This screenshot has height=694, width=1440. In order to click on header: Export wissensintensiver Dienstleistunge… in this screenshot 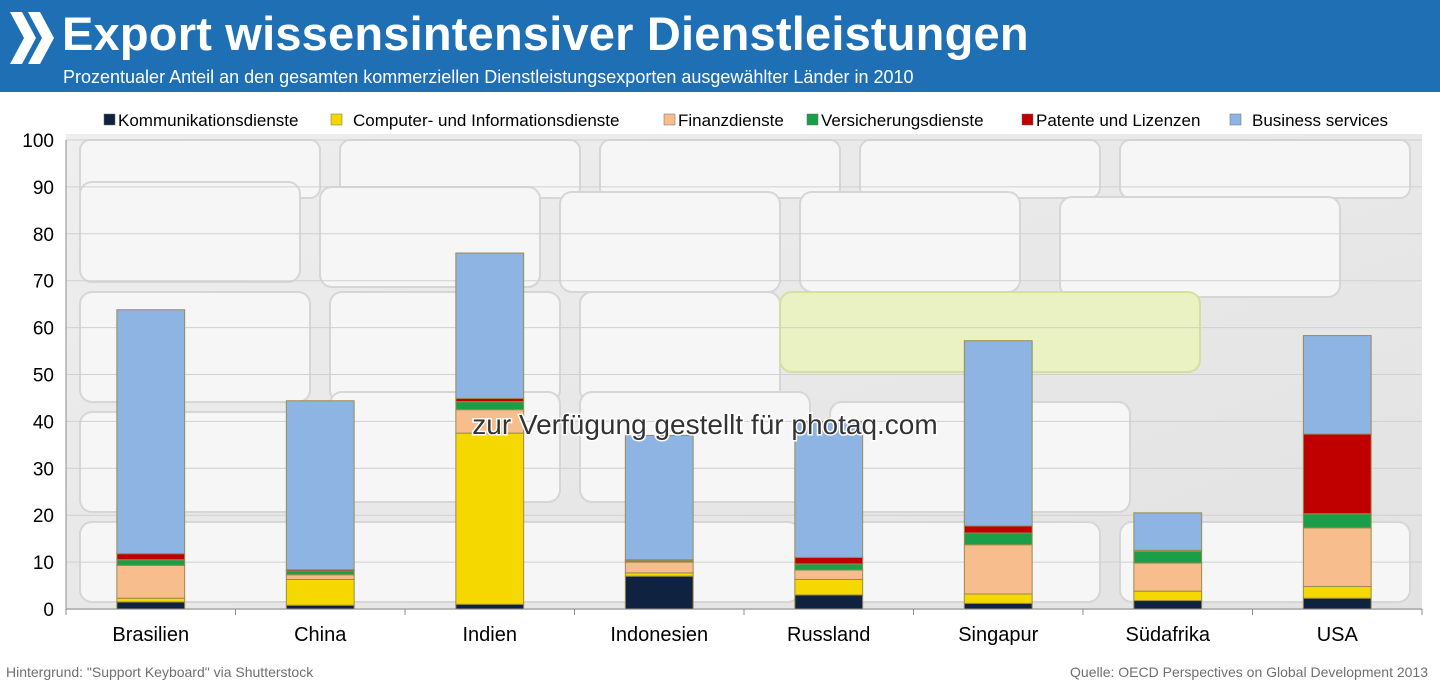, I will do `click(720, 46)`.